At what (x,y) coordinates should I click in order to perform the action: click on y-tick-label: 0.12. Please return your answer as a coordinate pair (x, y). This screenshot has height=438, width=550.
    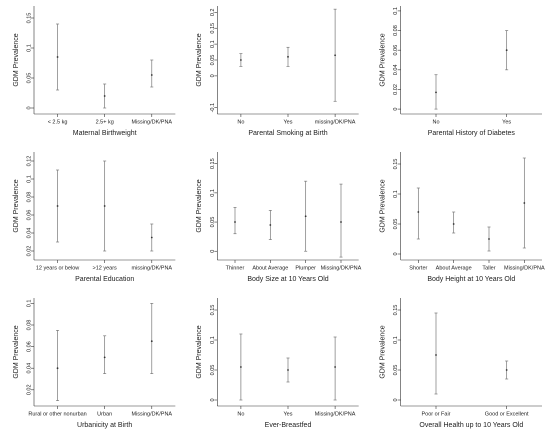
    Looking at the image, I should click on (29, 161).